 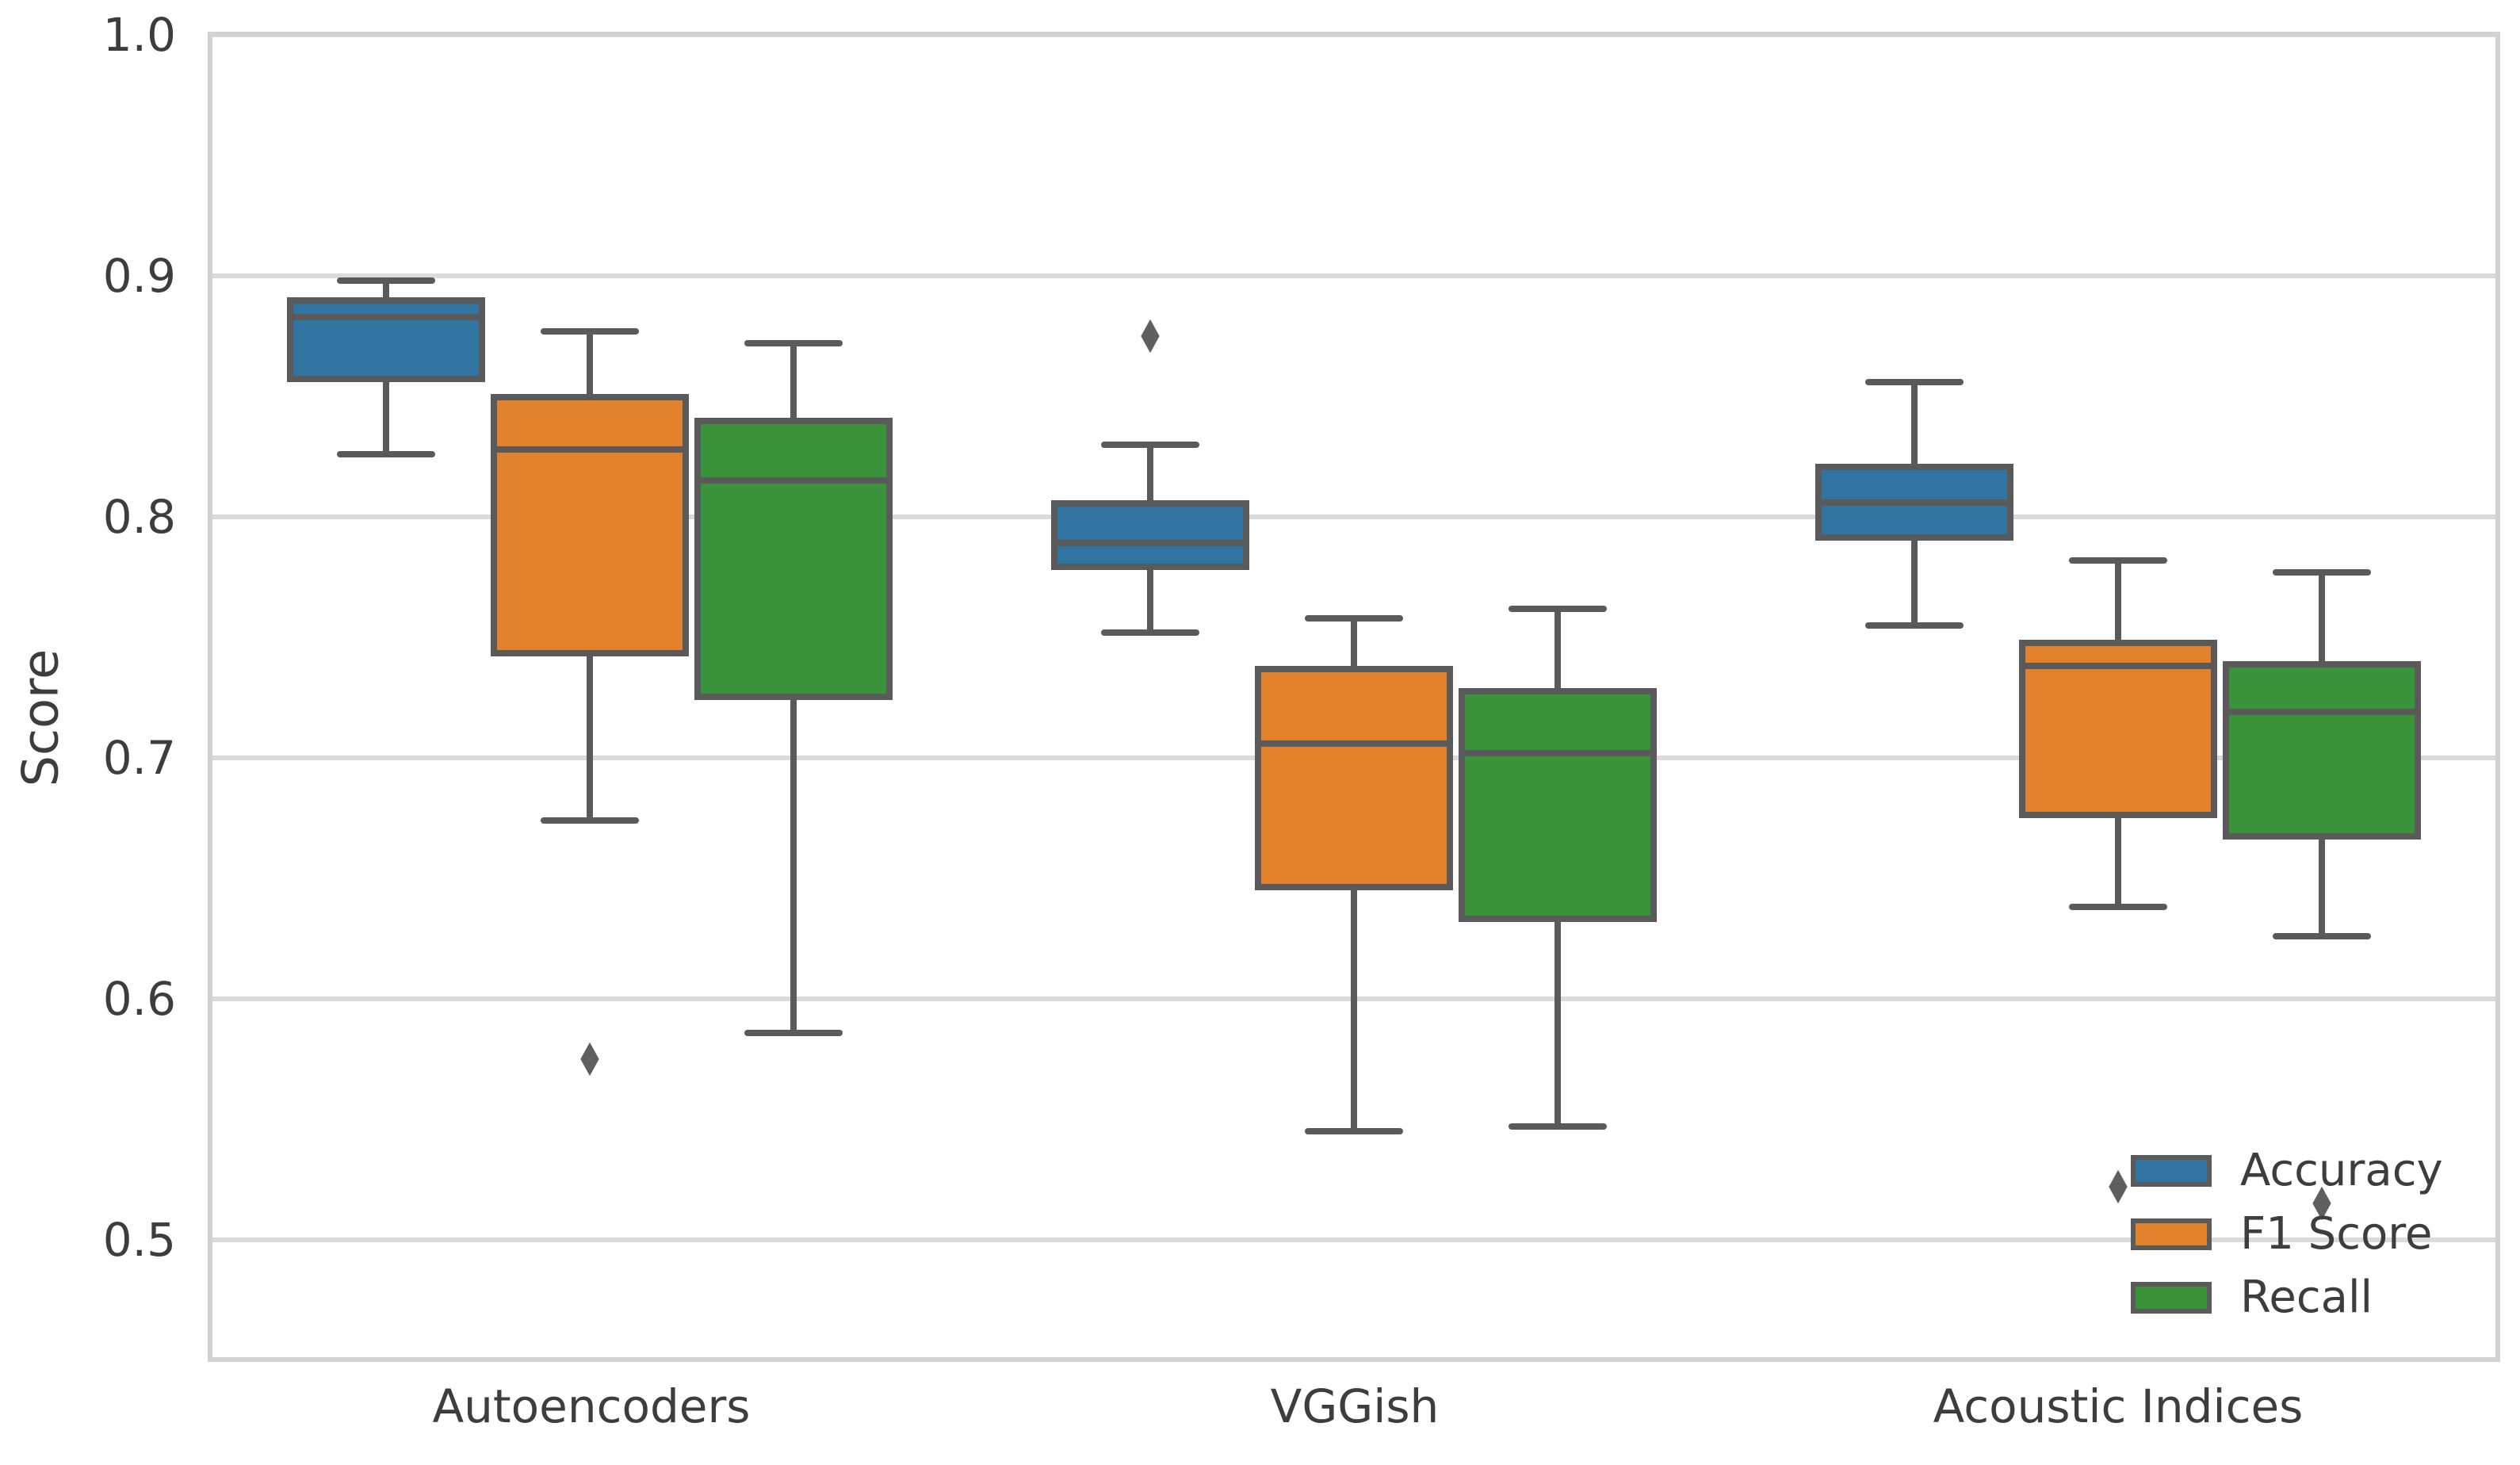 I want to click on legend-label: F1 Score, so click(x=2336, y=1234).